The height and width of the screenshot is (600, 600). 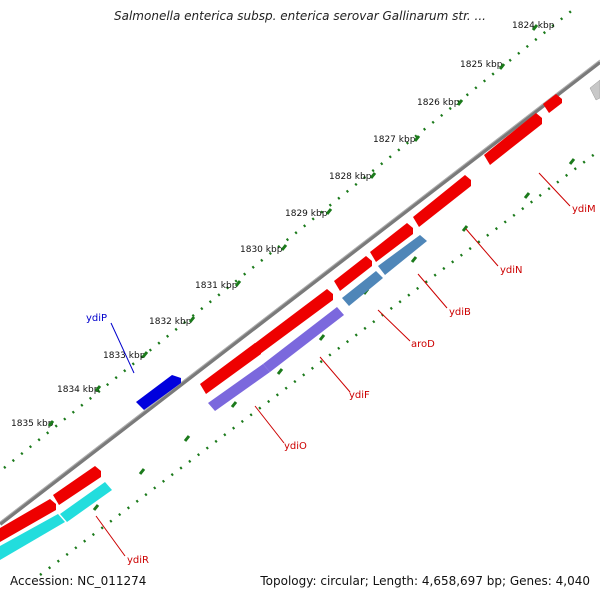 What do you see at coordinates (511, 270) in the screenshot?
I see `gene-label-ydiN: ydiN` at bounding box center [511, 270].